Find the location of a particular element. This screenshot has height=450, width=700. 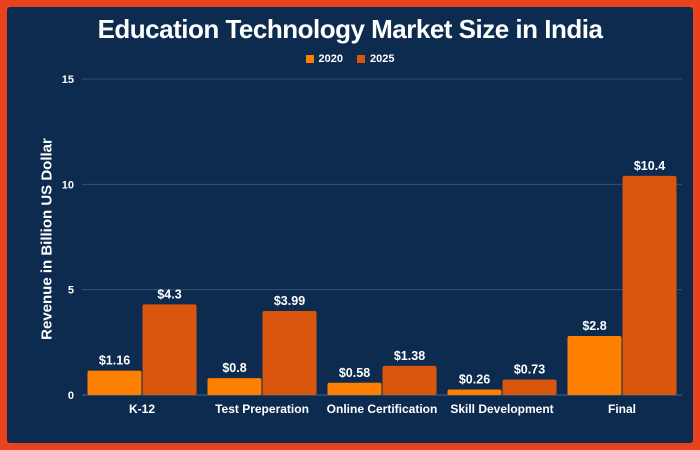

data-label-2020: $0.26 is located at coordinates (474, 380).